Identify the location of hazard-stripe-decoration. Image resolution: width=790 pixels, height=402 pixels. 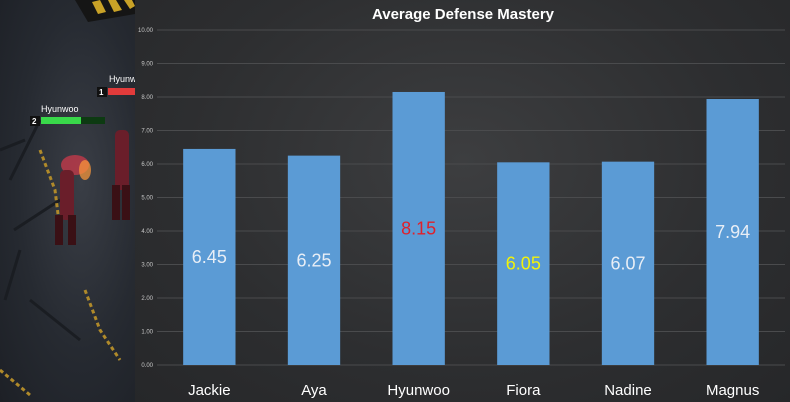
(105, 11).